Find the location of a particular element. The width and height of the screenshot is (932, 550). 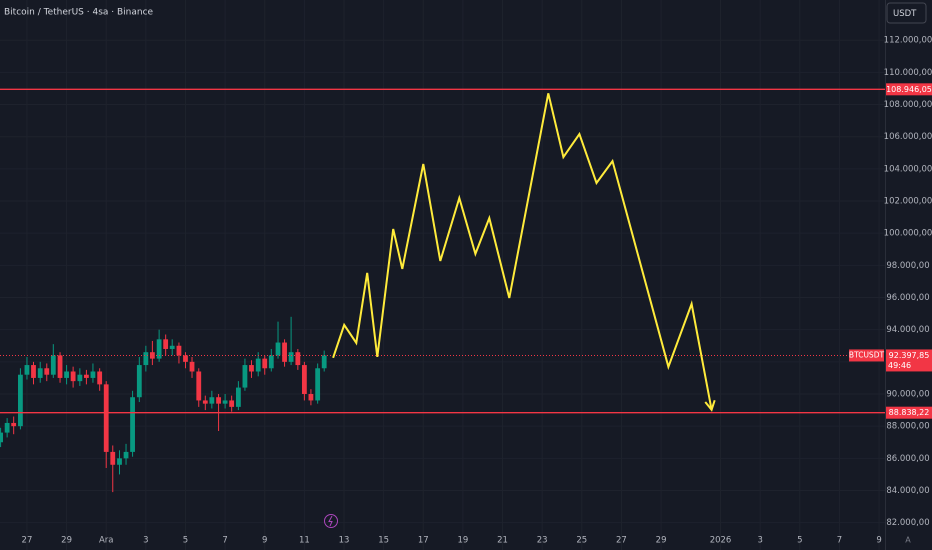

y-tick-label: 94.000,00 is located at coordinates (907, 330).